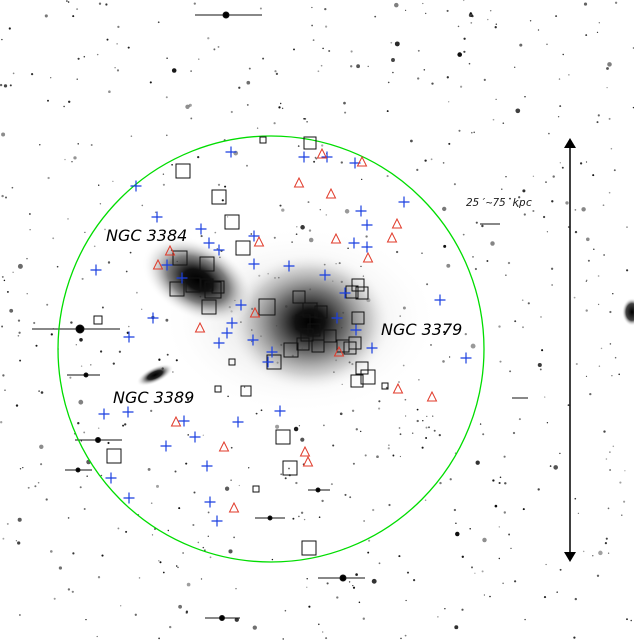 Image resolution: width=634 pixels, height=641 pixels. Describe the element at coordinates (154, 397) in the screenshot. I see `label-ngc3389: NGC 3389` at that location.